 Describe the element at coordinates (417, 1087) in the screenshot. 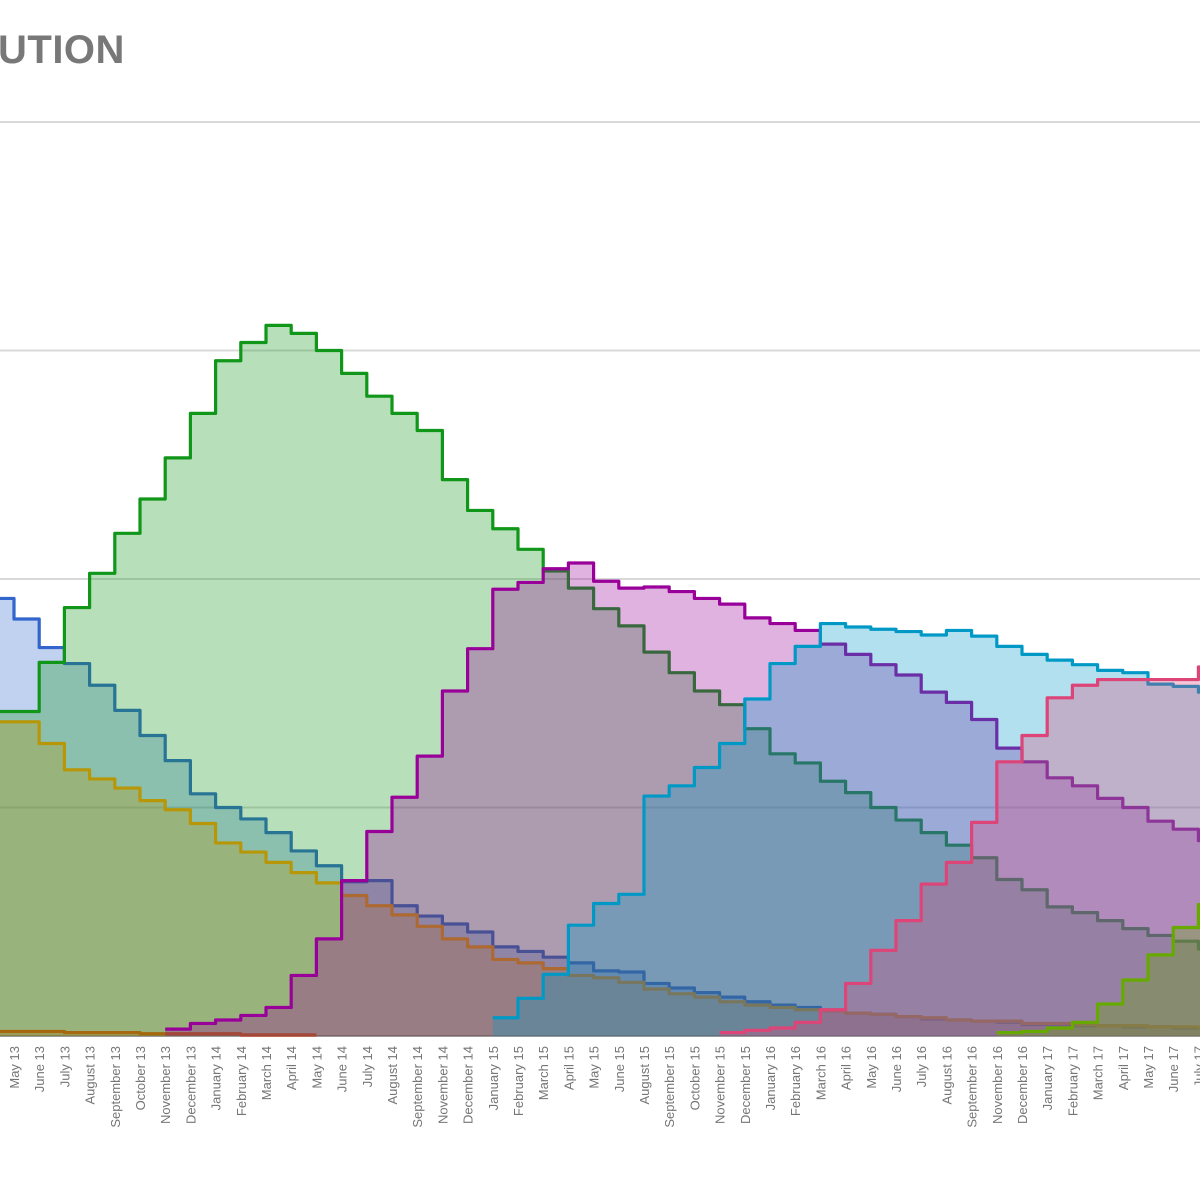

I see `x-axis-label: September 14` at that location.